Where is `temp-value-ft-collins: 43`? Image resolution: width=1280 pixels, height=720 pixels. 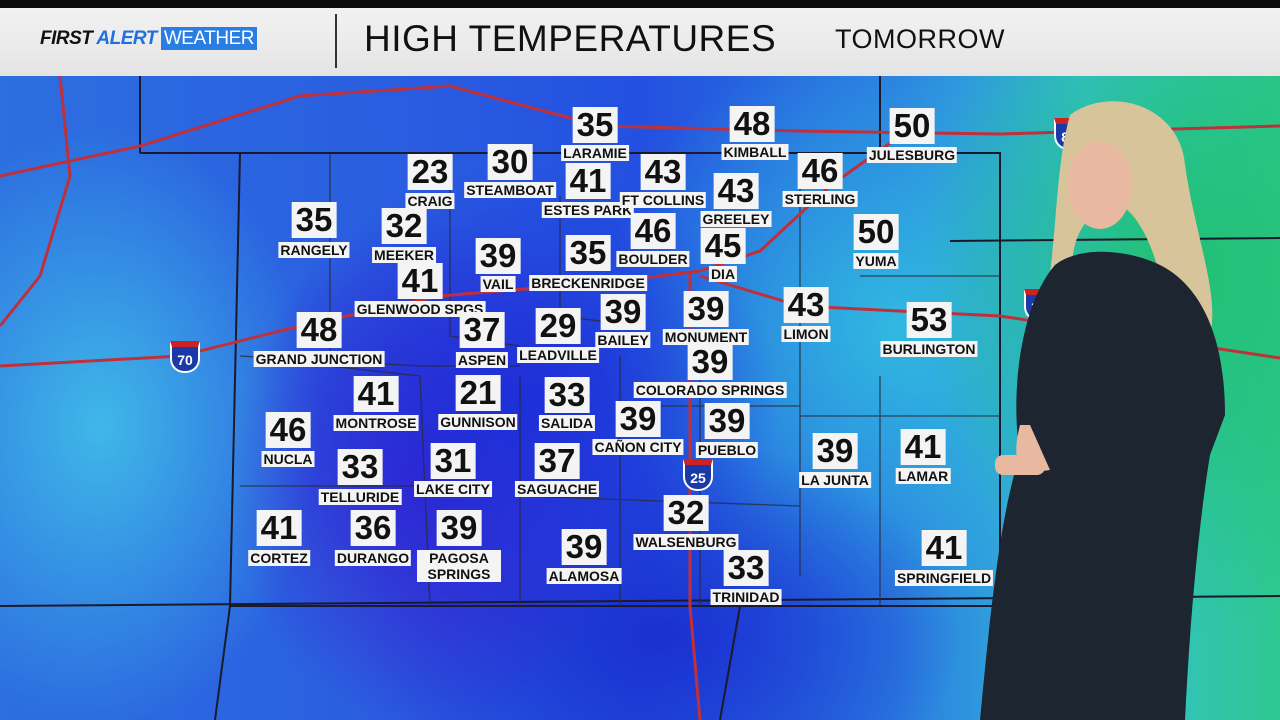
temp-value-ft-collins: 43 is located at coordinates (663, 172).